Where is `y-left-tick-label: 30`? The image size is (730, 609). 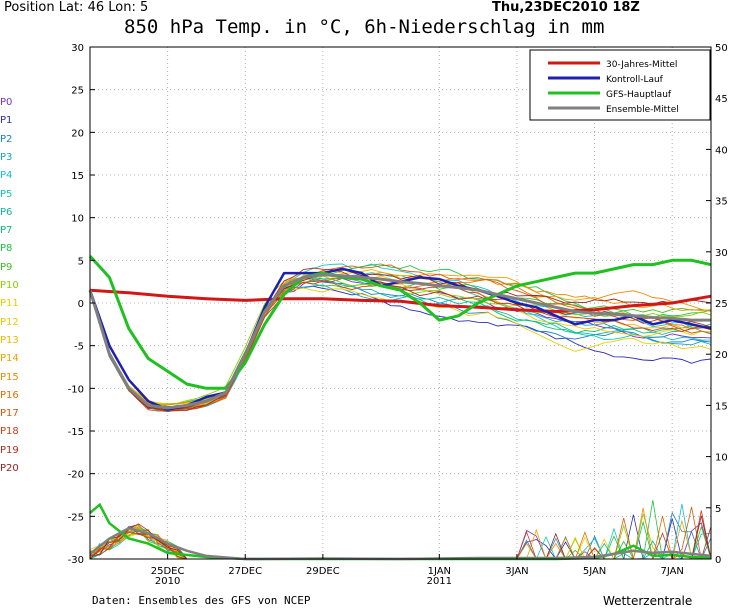 y-left-tick-label: 30 is located at coordinates (77, 48).